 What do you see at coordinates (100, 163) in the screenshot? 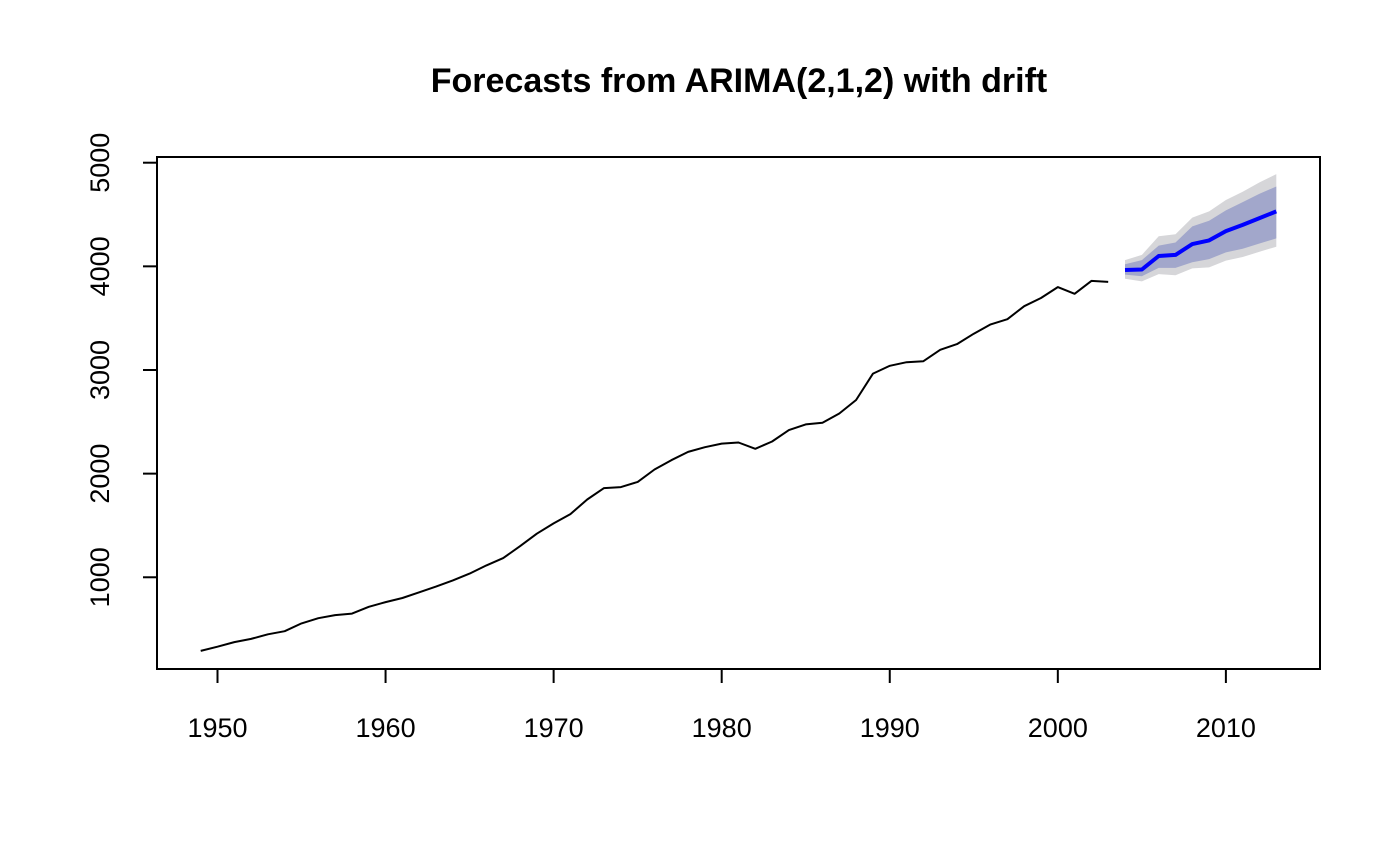
I see `y-tick-label: 5000` at bounding box center [100, 163].